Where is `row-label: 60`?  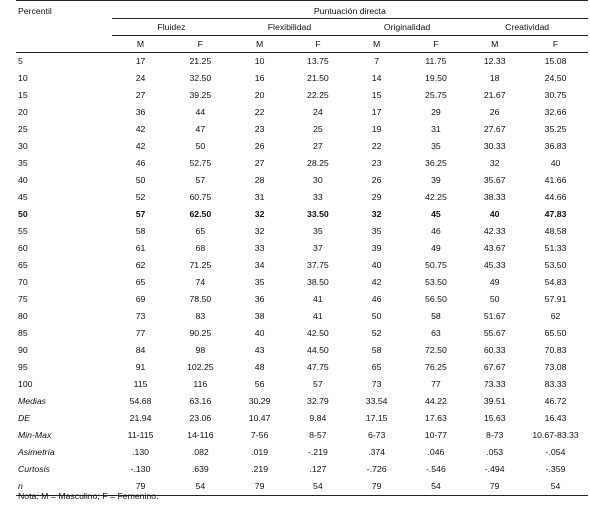
row-label: 60 is located at coordinates (23, 248).